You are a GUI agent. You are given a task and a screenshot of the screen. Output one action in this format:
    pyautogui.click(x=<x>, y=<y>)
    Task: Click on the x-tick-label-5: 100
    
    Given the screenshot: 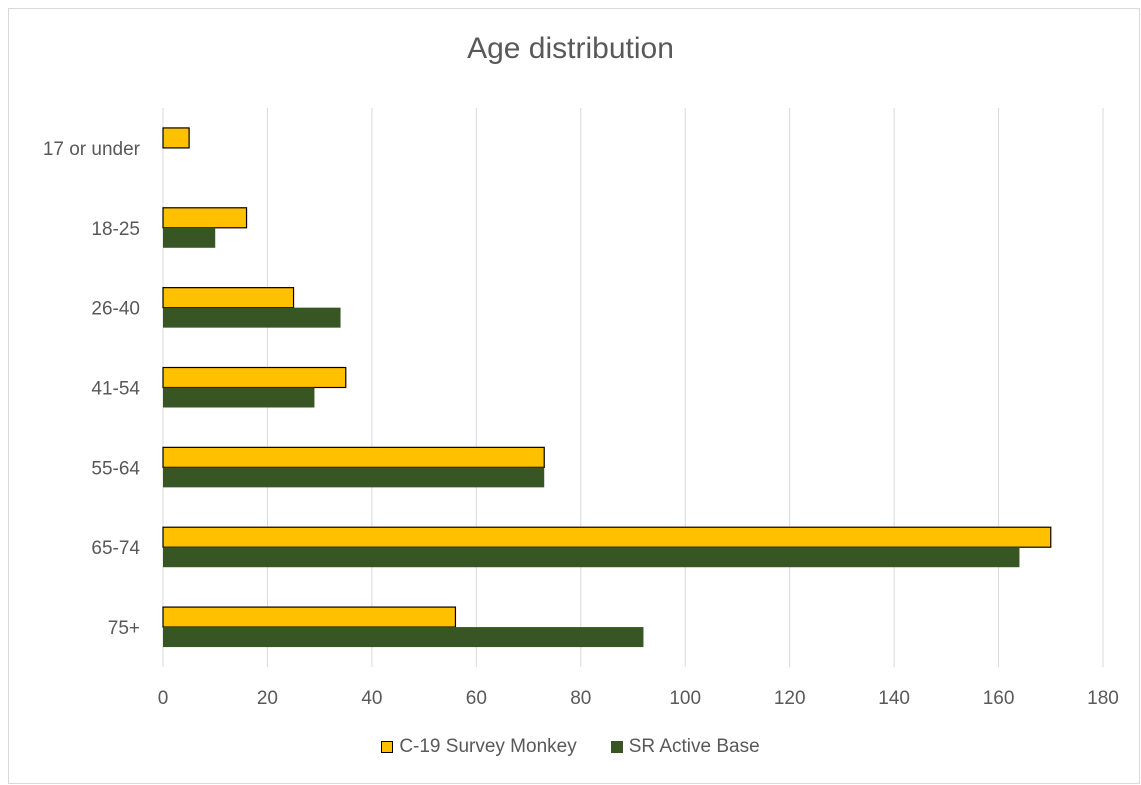 What is the action you would take?
    pyautogui.click(x=685, y=698)
    